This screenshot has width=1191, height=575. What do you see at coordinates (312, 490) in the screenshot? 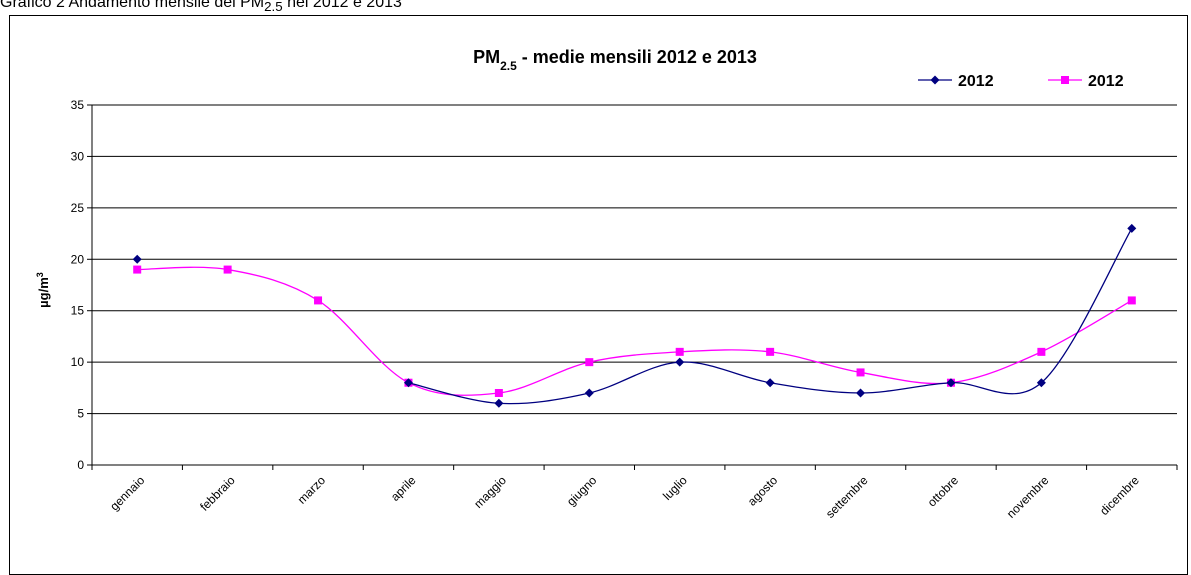
I see `x-tick-label: marzo` at bounding box center [312, 490].